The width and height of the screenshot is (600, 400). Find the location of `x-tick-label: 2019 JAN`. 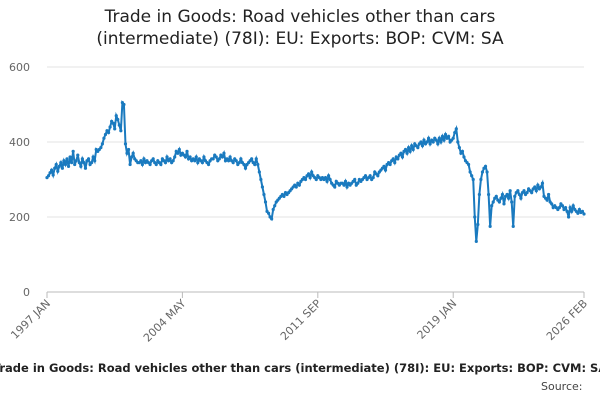

x-tick-label: 2019 JAN is located at coordinates (437, 319).